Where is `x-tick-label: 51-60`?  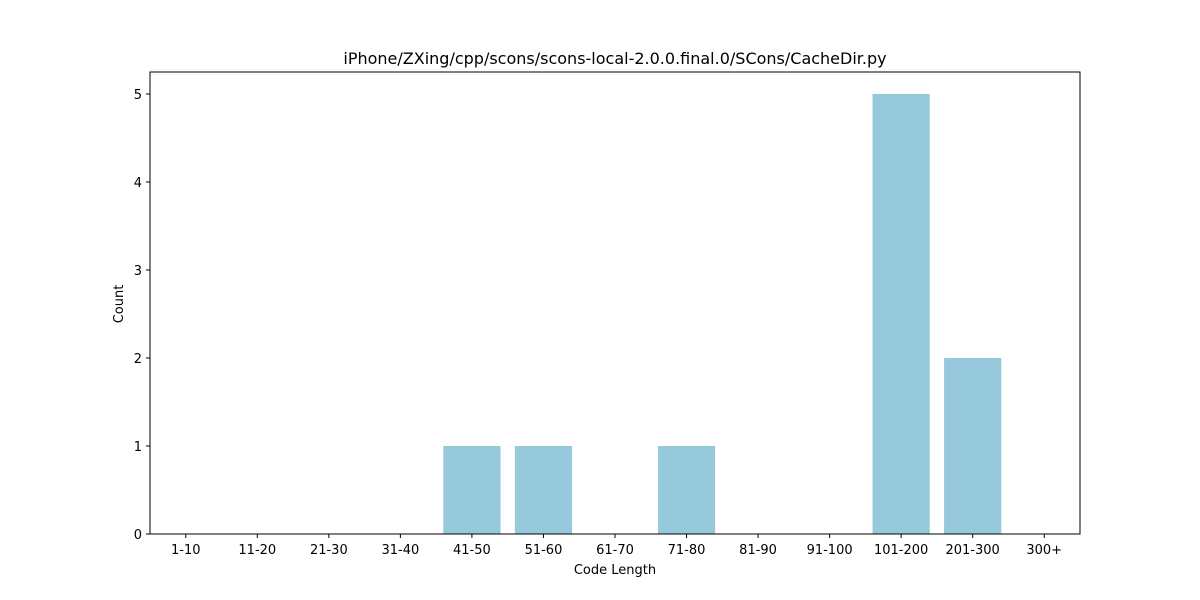 x-tick-label: 51-60 is located at coordinates (544, 550).